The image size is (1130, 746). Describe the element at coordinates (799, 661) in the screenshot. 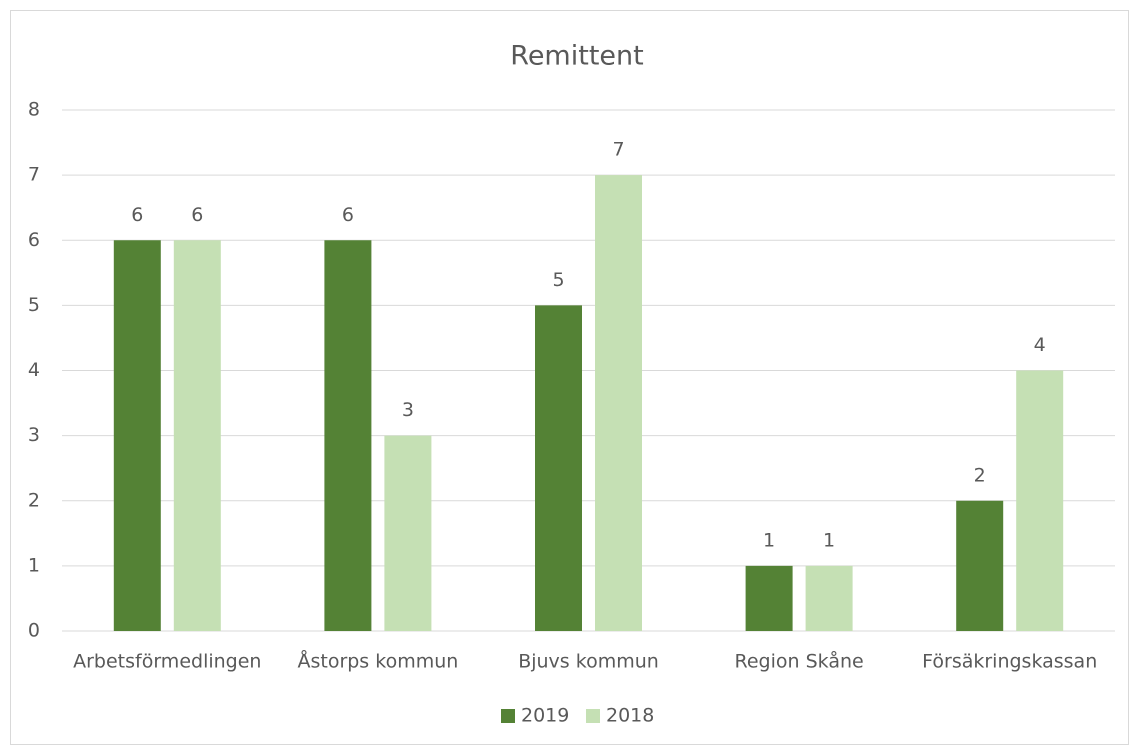

I see `x-tick-label: Region Skåne` at that location.